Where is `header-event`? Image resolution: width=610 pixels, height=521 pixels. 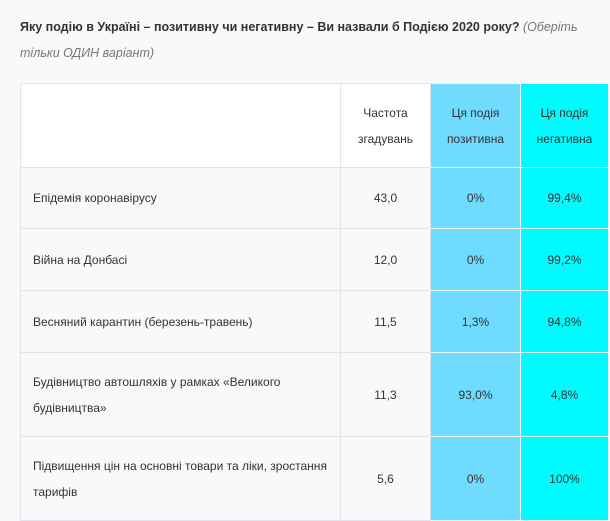 header-event is located at coordinates (180, 125).